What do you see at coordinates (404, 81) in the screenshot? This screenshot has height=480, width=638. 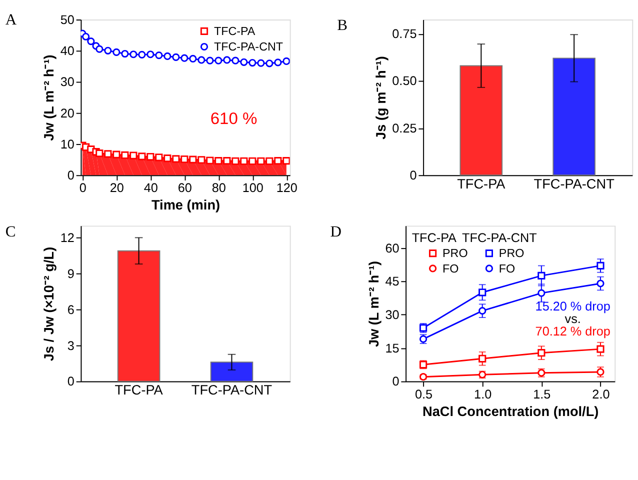 I see `y-tick-label: 0.50` at bounding box center [404, 81].